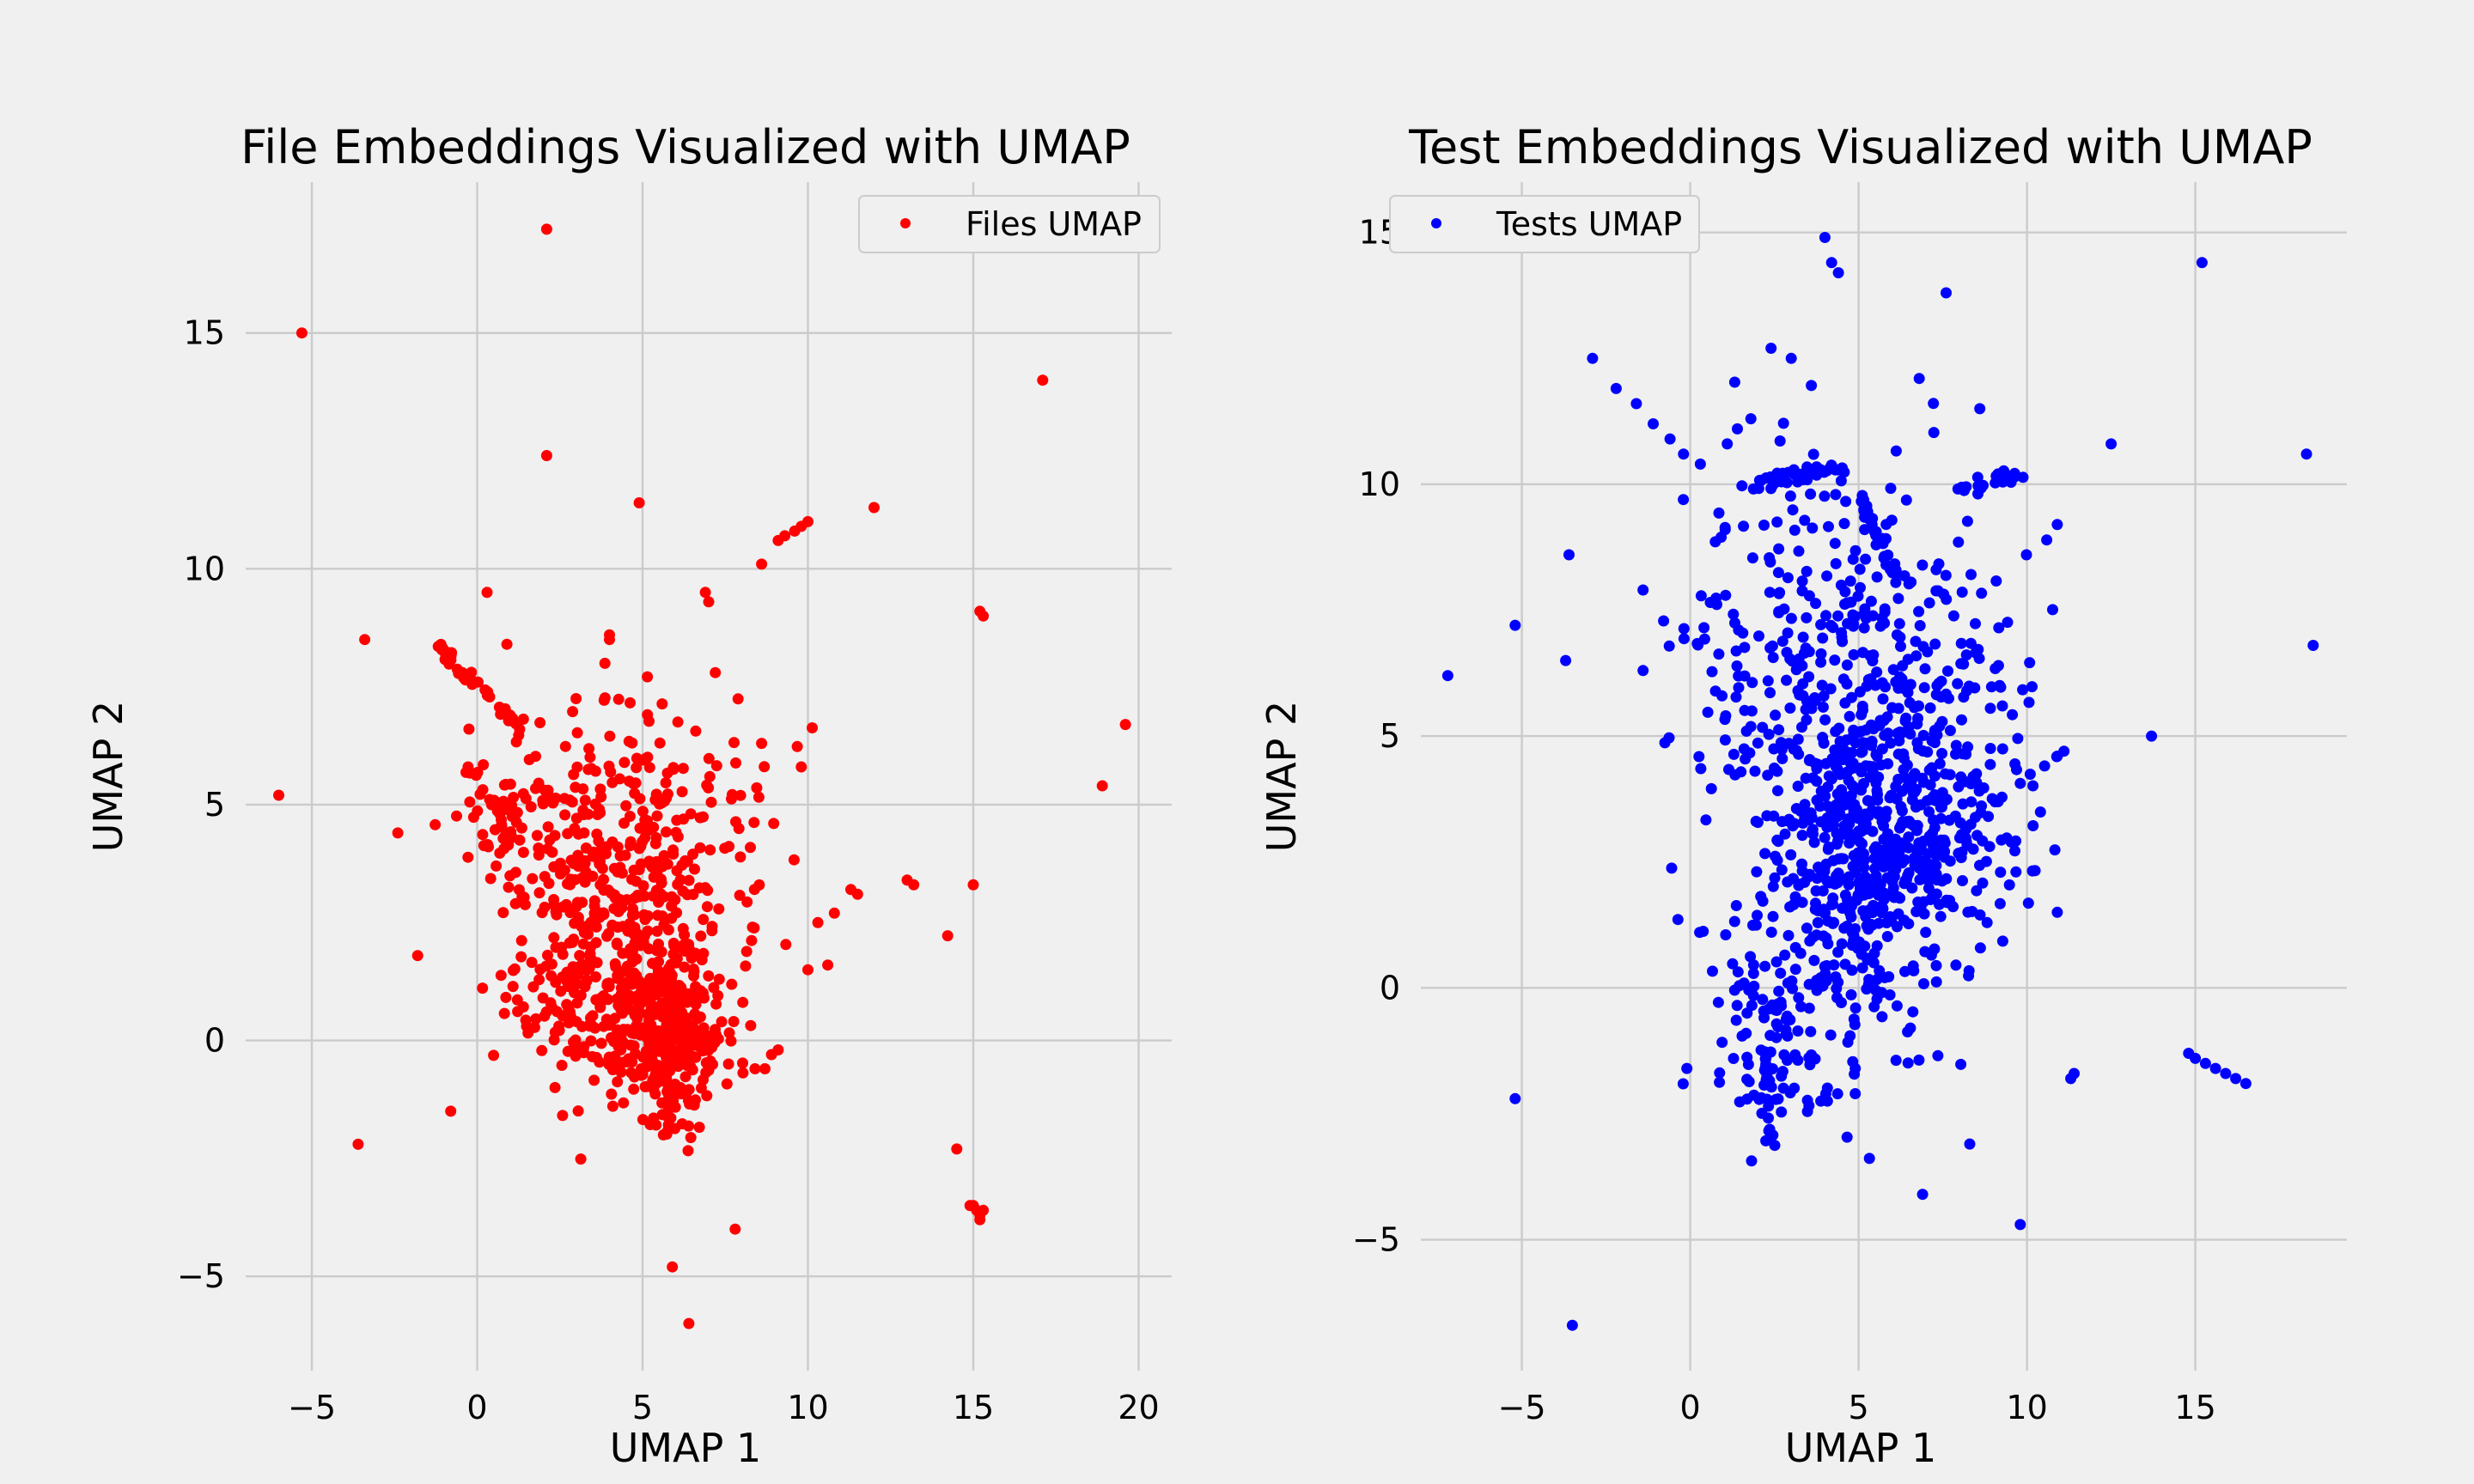 This screenshot has height=1484, width=2474. What do you see at coordinates (476, 1407) in the screenshot?
I see `left-x-tick-label: 0` at bounding box center [476, 1407].